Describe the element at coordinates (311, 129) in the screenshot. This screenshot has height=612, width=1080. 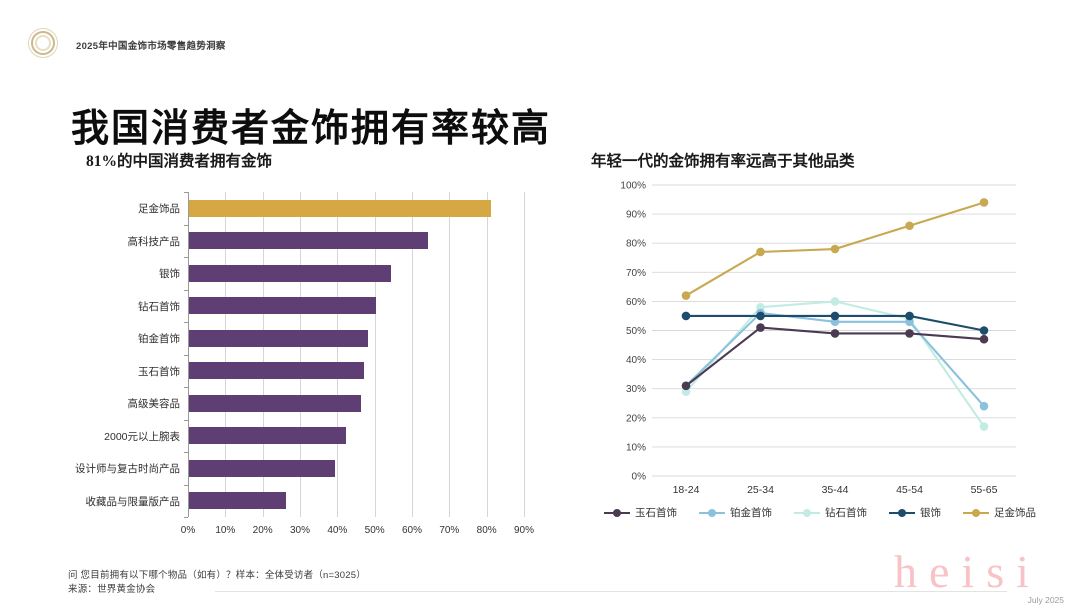
I see `page-title: 我国消费者金饰拥有率较高` at that location.